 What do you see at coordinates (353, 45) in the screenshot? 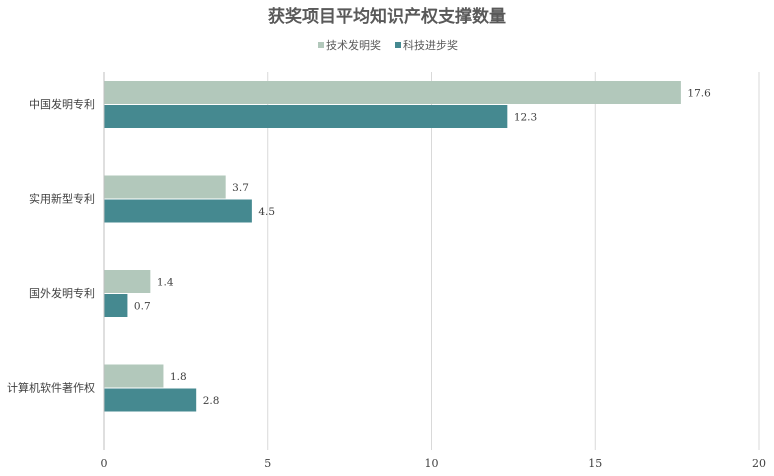
I see `legend-label: 技术发明奖` at bounding box center [353, 45].